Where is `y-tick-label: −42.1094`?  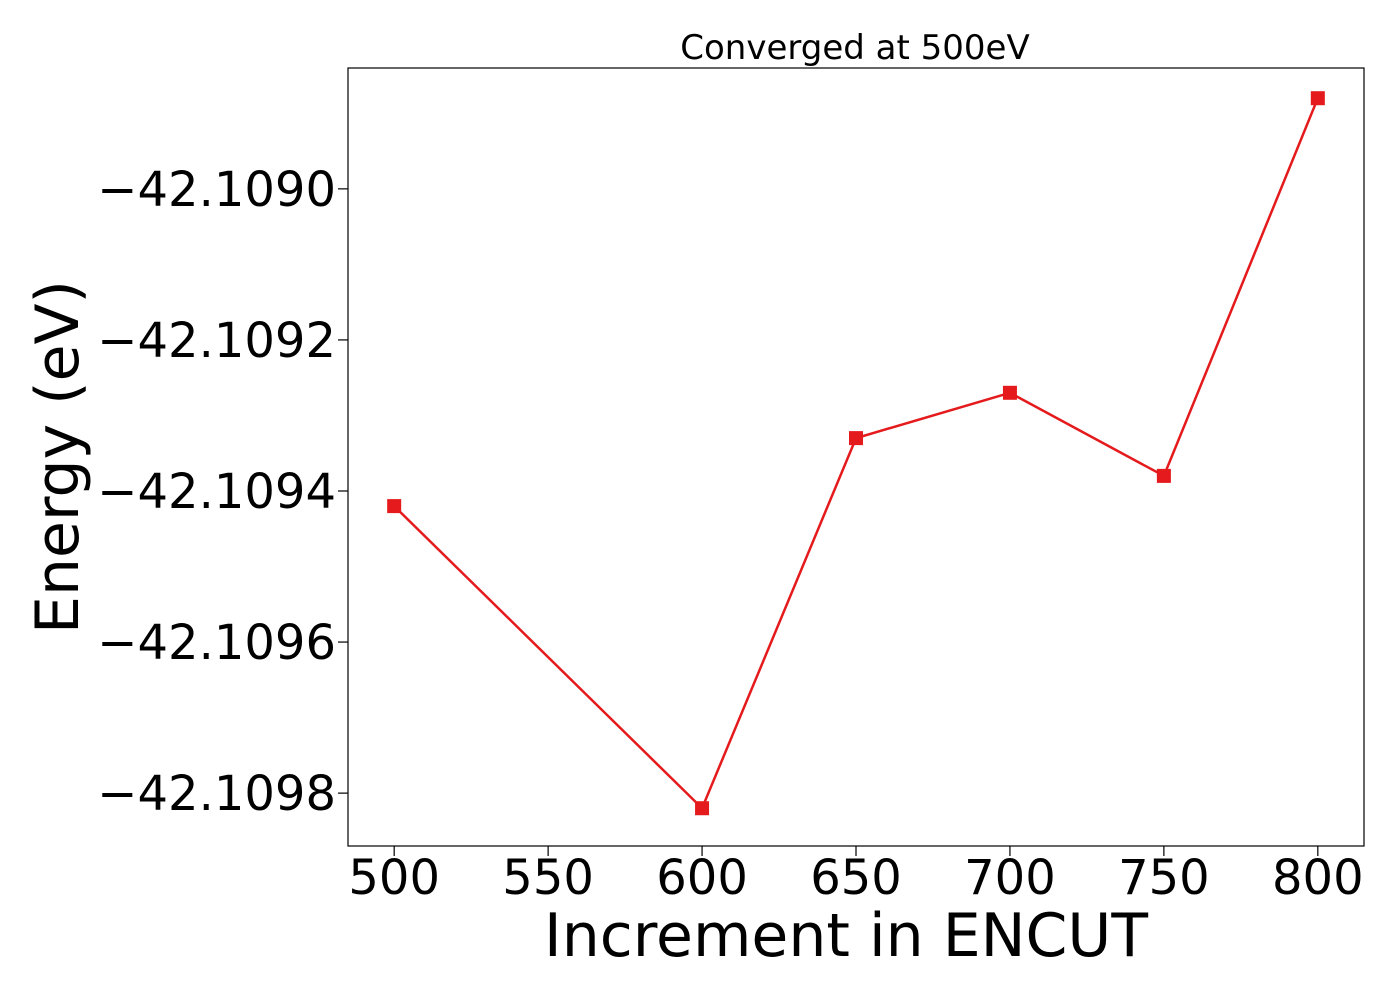
y-tick-label: −42.1094 is located at coordinates (216, 492).